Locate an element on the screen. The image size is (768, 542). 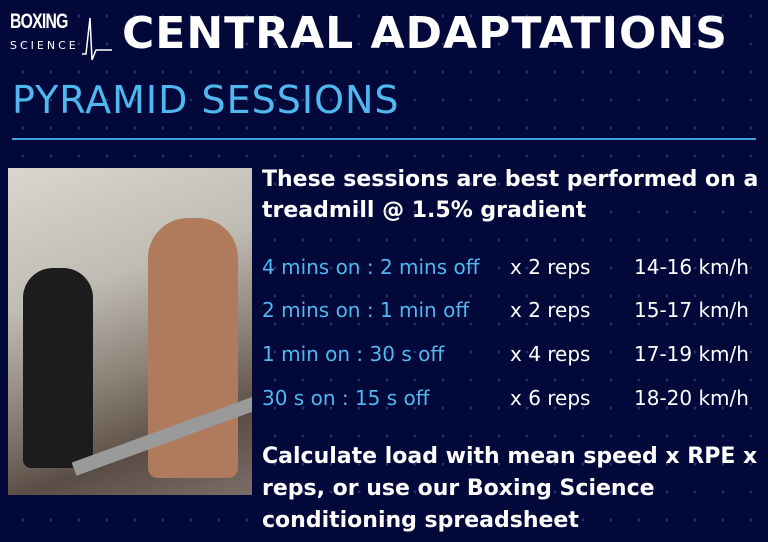
logo-line2: SCIENCE is located at coordinates (44, 45).